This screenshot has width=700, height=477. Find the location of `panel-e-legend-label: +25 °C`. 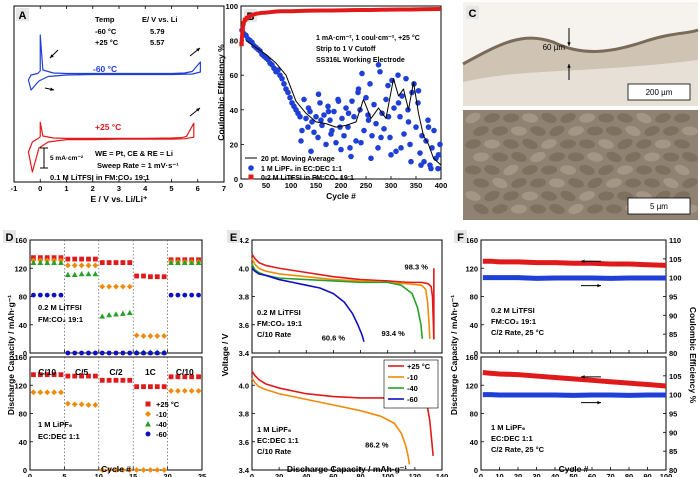

panel-e-legend-label: +25 °C is located at coordinates (419, 366).